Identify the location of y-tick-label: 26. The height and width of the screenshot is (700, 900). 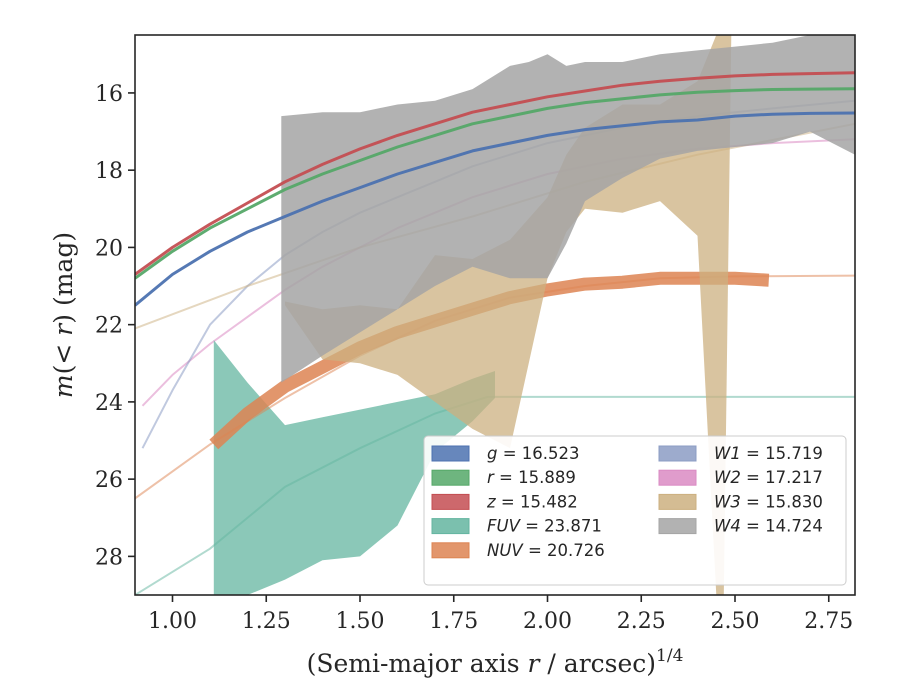
(109, 480).